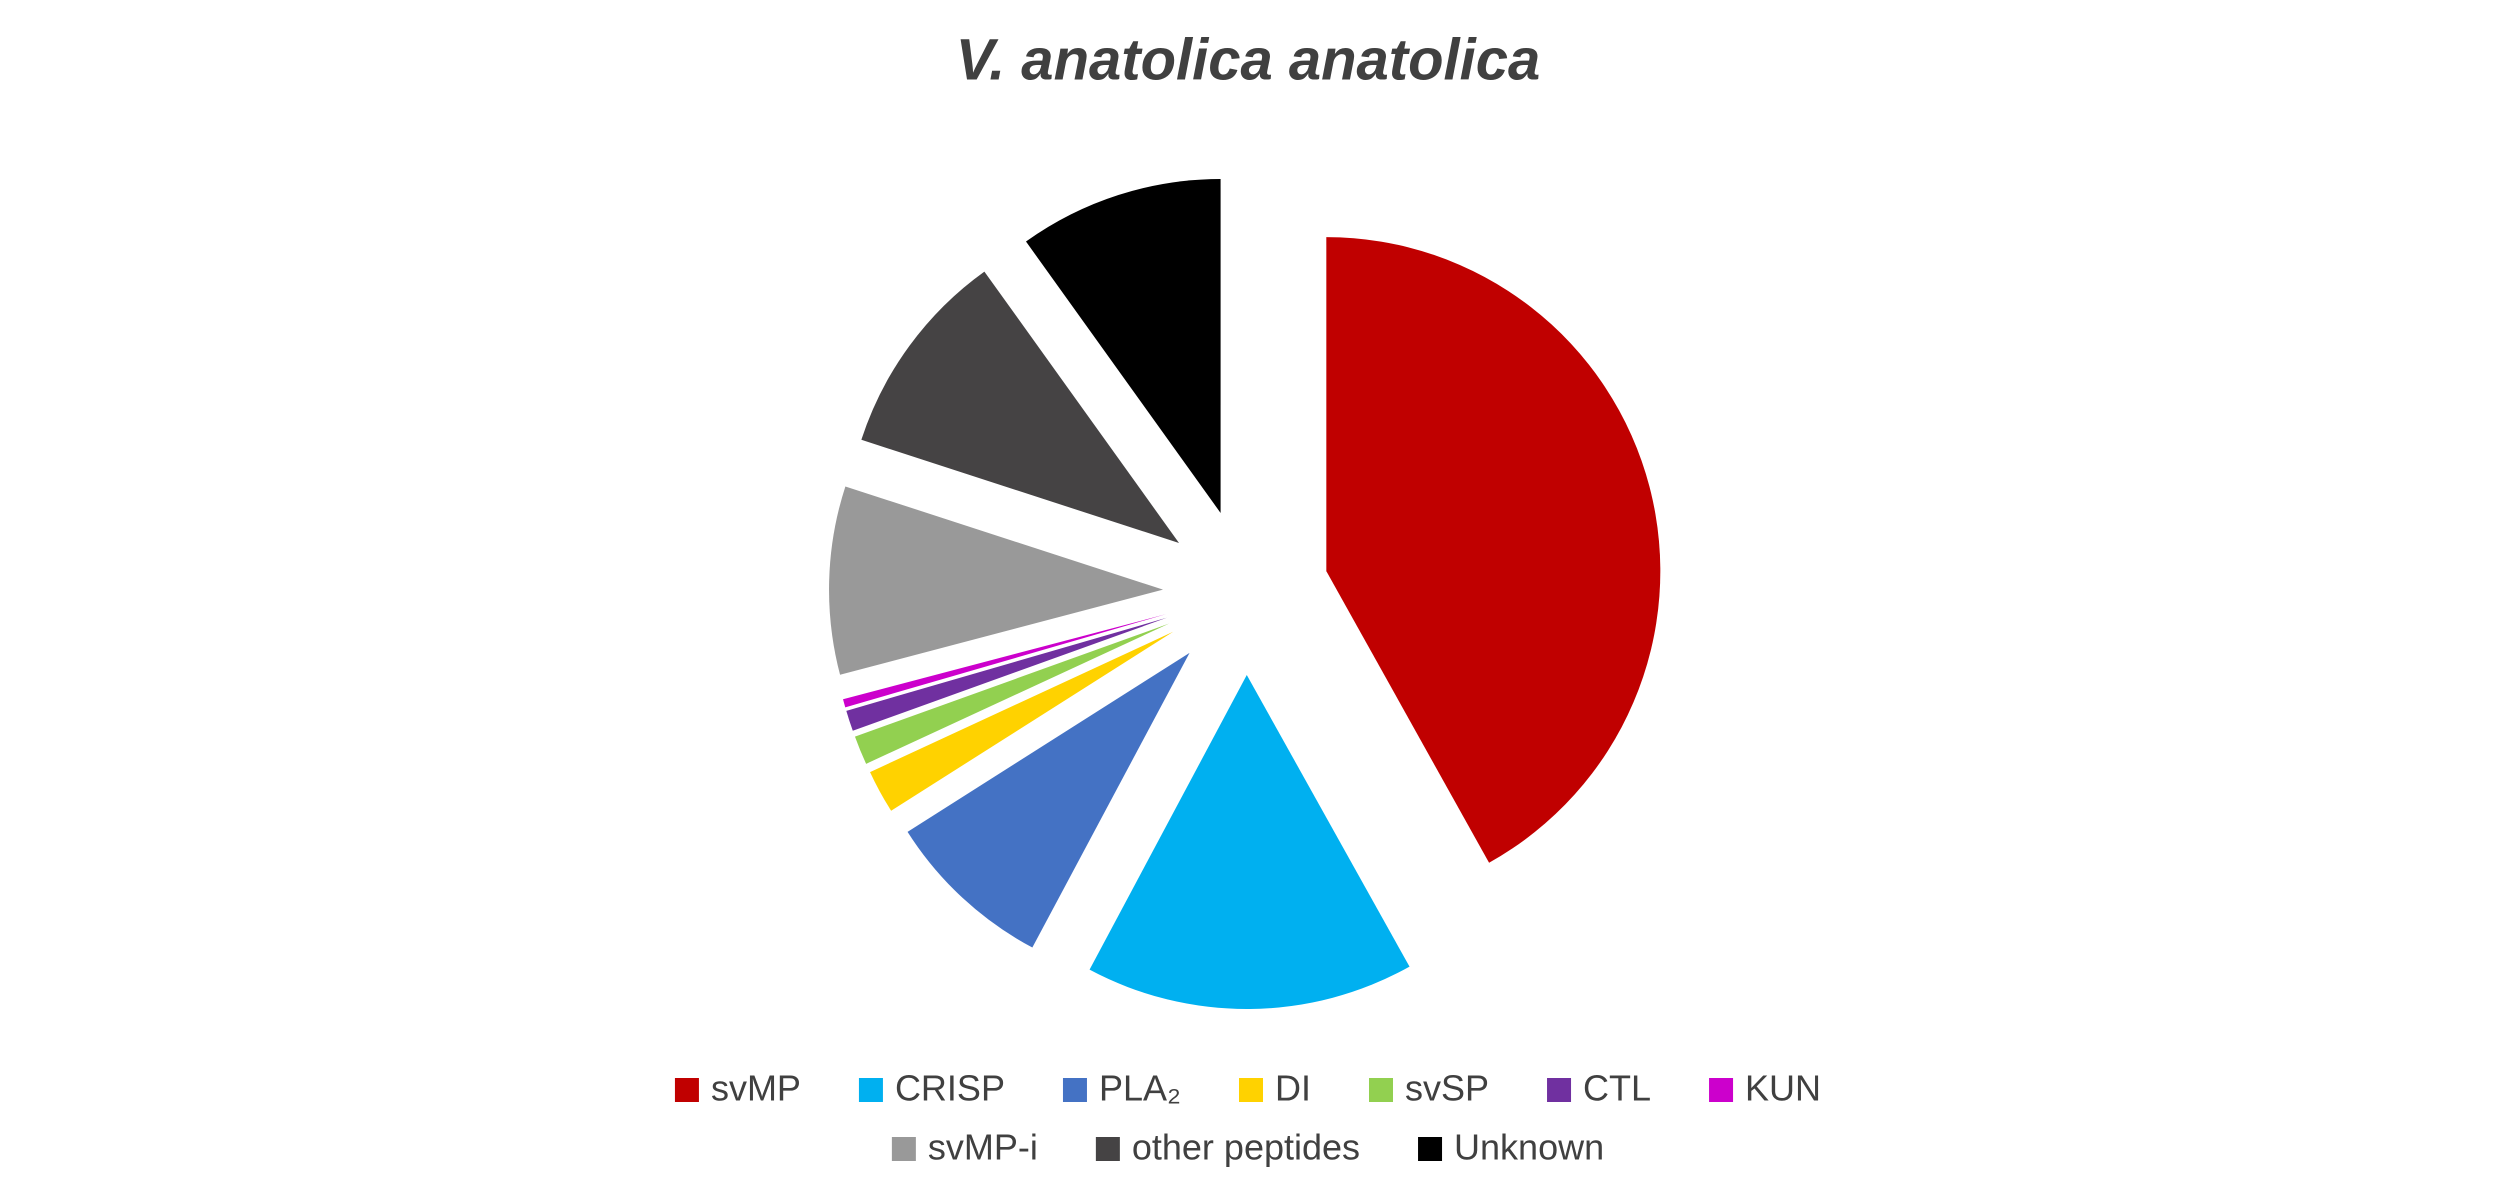  I want to click on legend-item: CTL, so click(1599, 1088).